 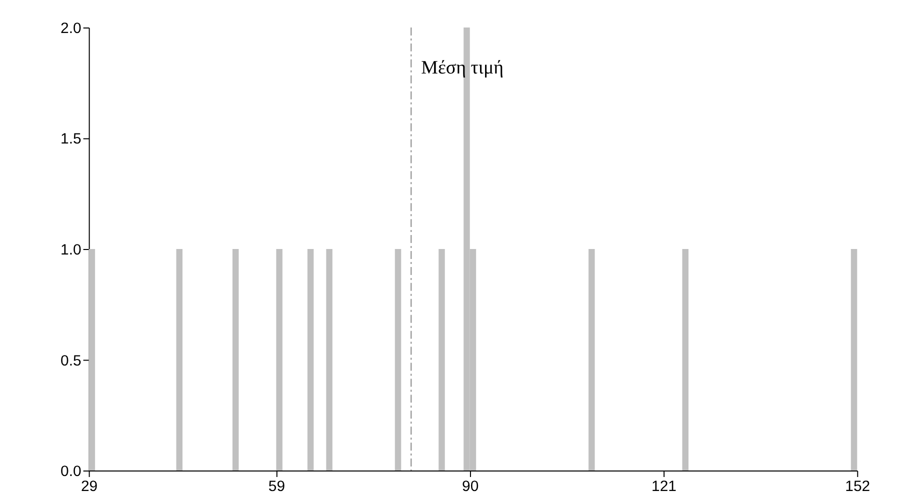 I want to click on x-tick-label: 152, so click(x=857, y=486).